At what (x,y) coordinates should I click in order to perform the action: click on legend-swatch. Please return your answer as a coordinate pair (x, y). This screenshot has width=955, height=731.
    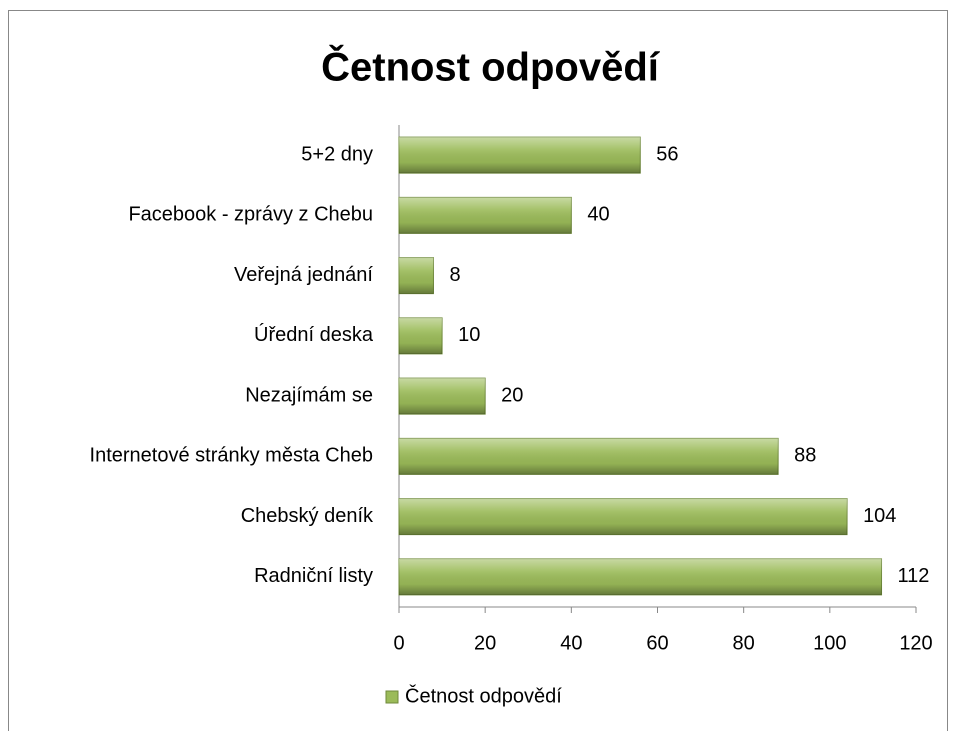
    Looking at the image, I should click on (392, 697).